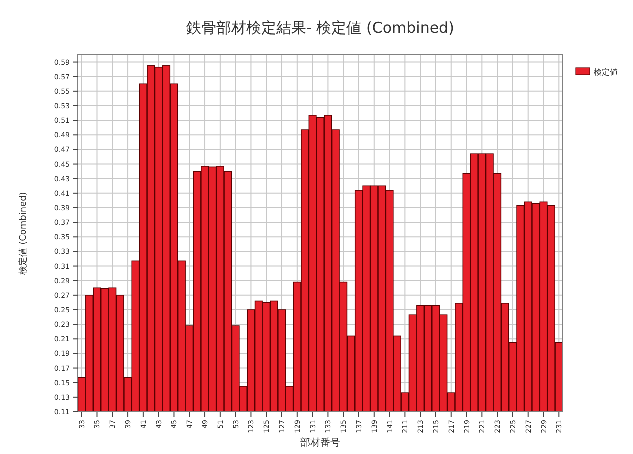 The height and width of the screenshot is (454, 633). Describe the element at coordinates (606, 72) in the screenshot. I see `legend-label: 検定値` at that location.